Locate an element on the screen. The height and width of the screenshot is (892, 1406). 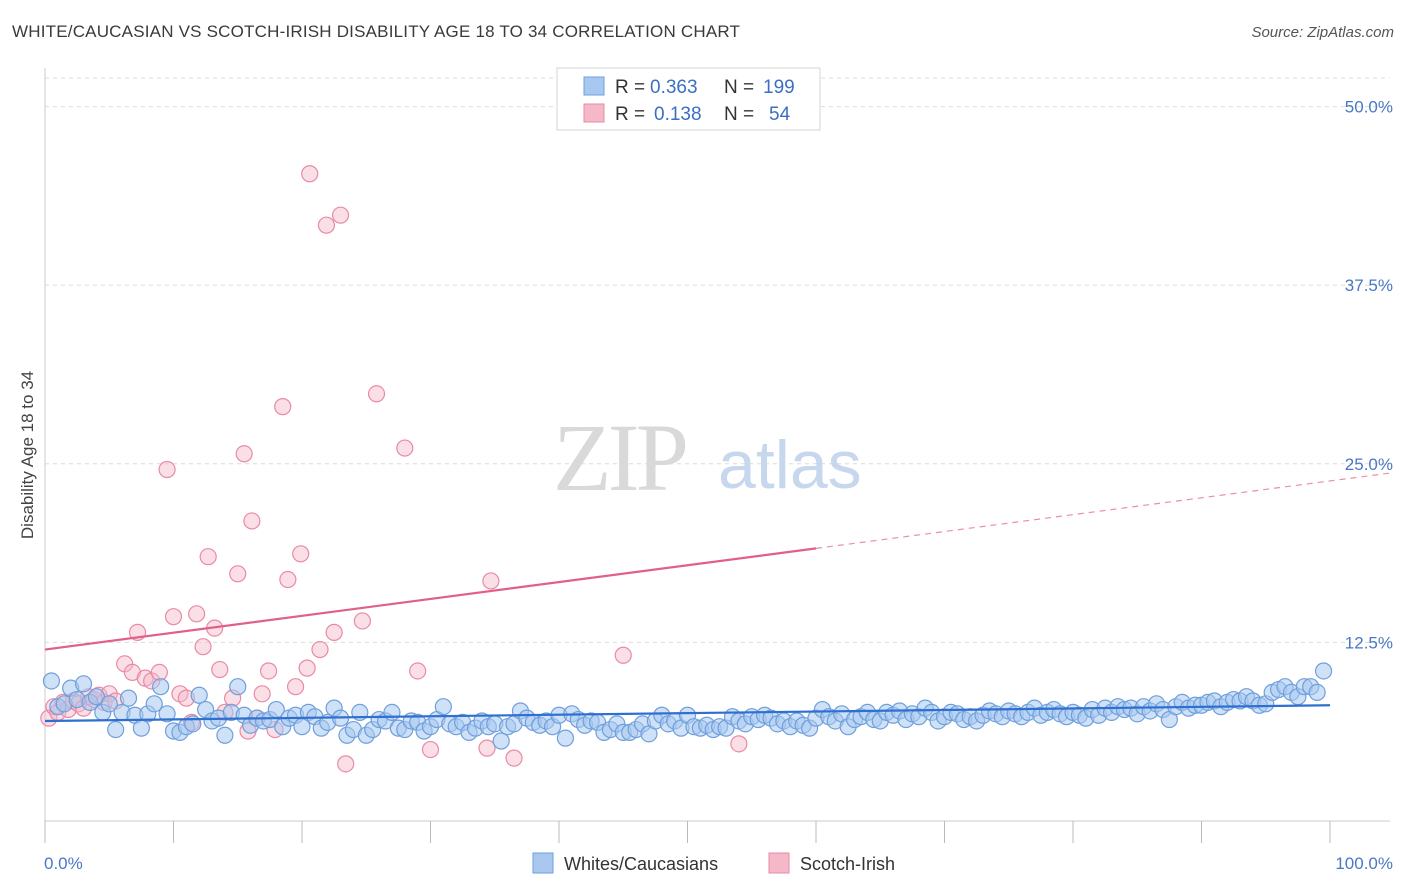
series-legend: Whites/Caucasians Scotch-Irish is located at coordinates (713, 863).